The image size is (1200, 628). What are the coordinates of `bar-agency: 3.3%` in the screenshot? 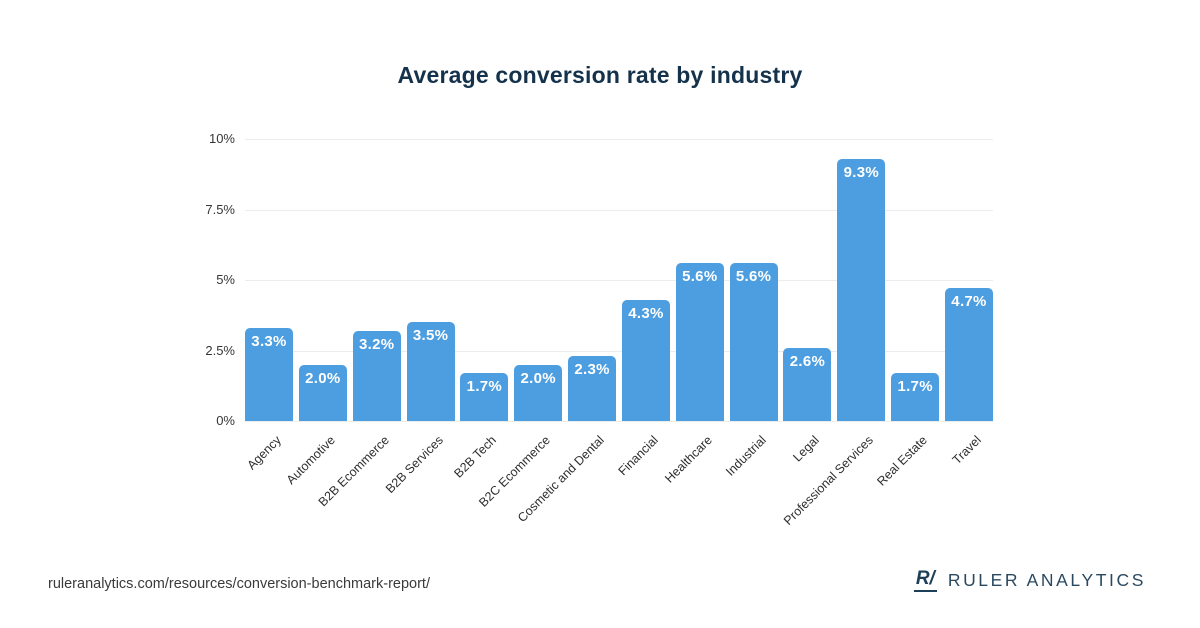 It's located at (269, 374).